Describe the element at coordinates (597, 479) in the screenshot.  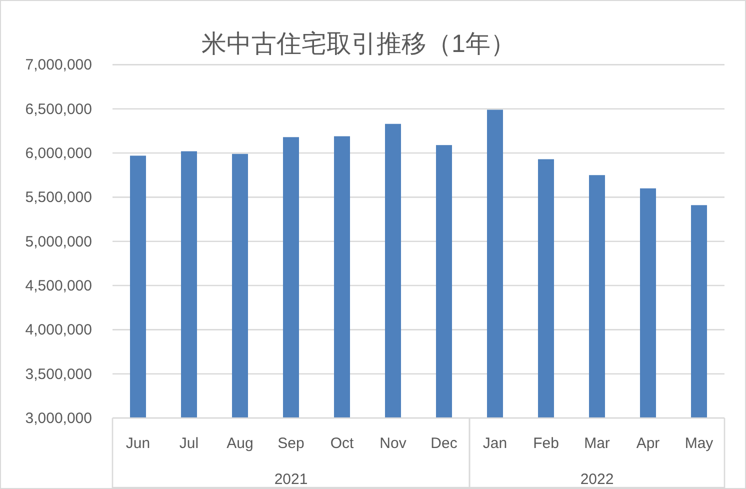
I see `text: 2022` at that location.